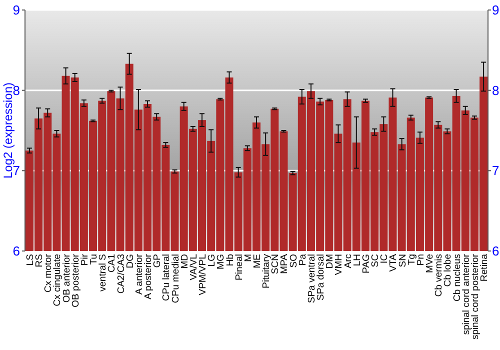 Image resolution: width=500 pixels, height=350 pixels. Describe the element at coordinates (257, 261) in the screenshot. I see `x-tick-label: ME` at that location.